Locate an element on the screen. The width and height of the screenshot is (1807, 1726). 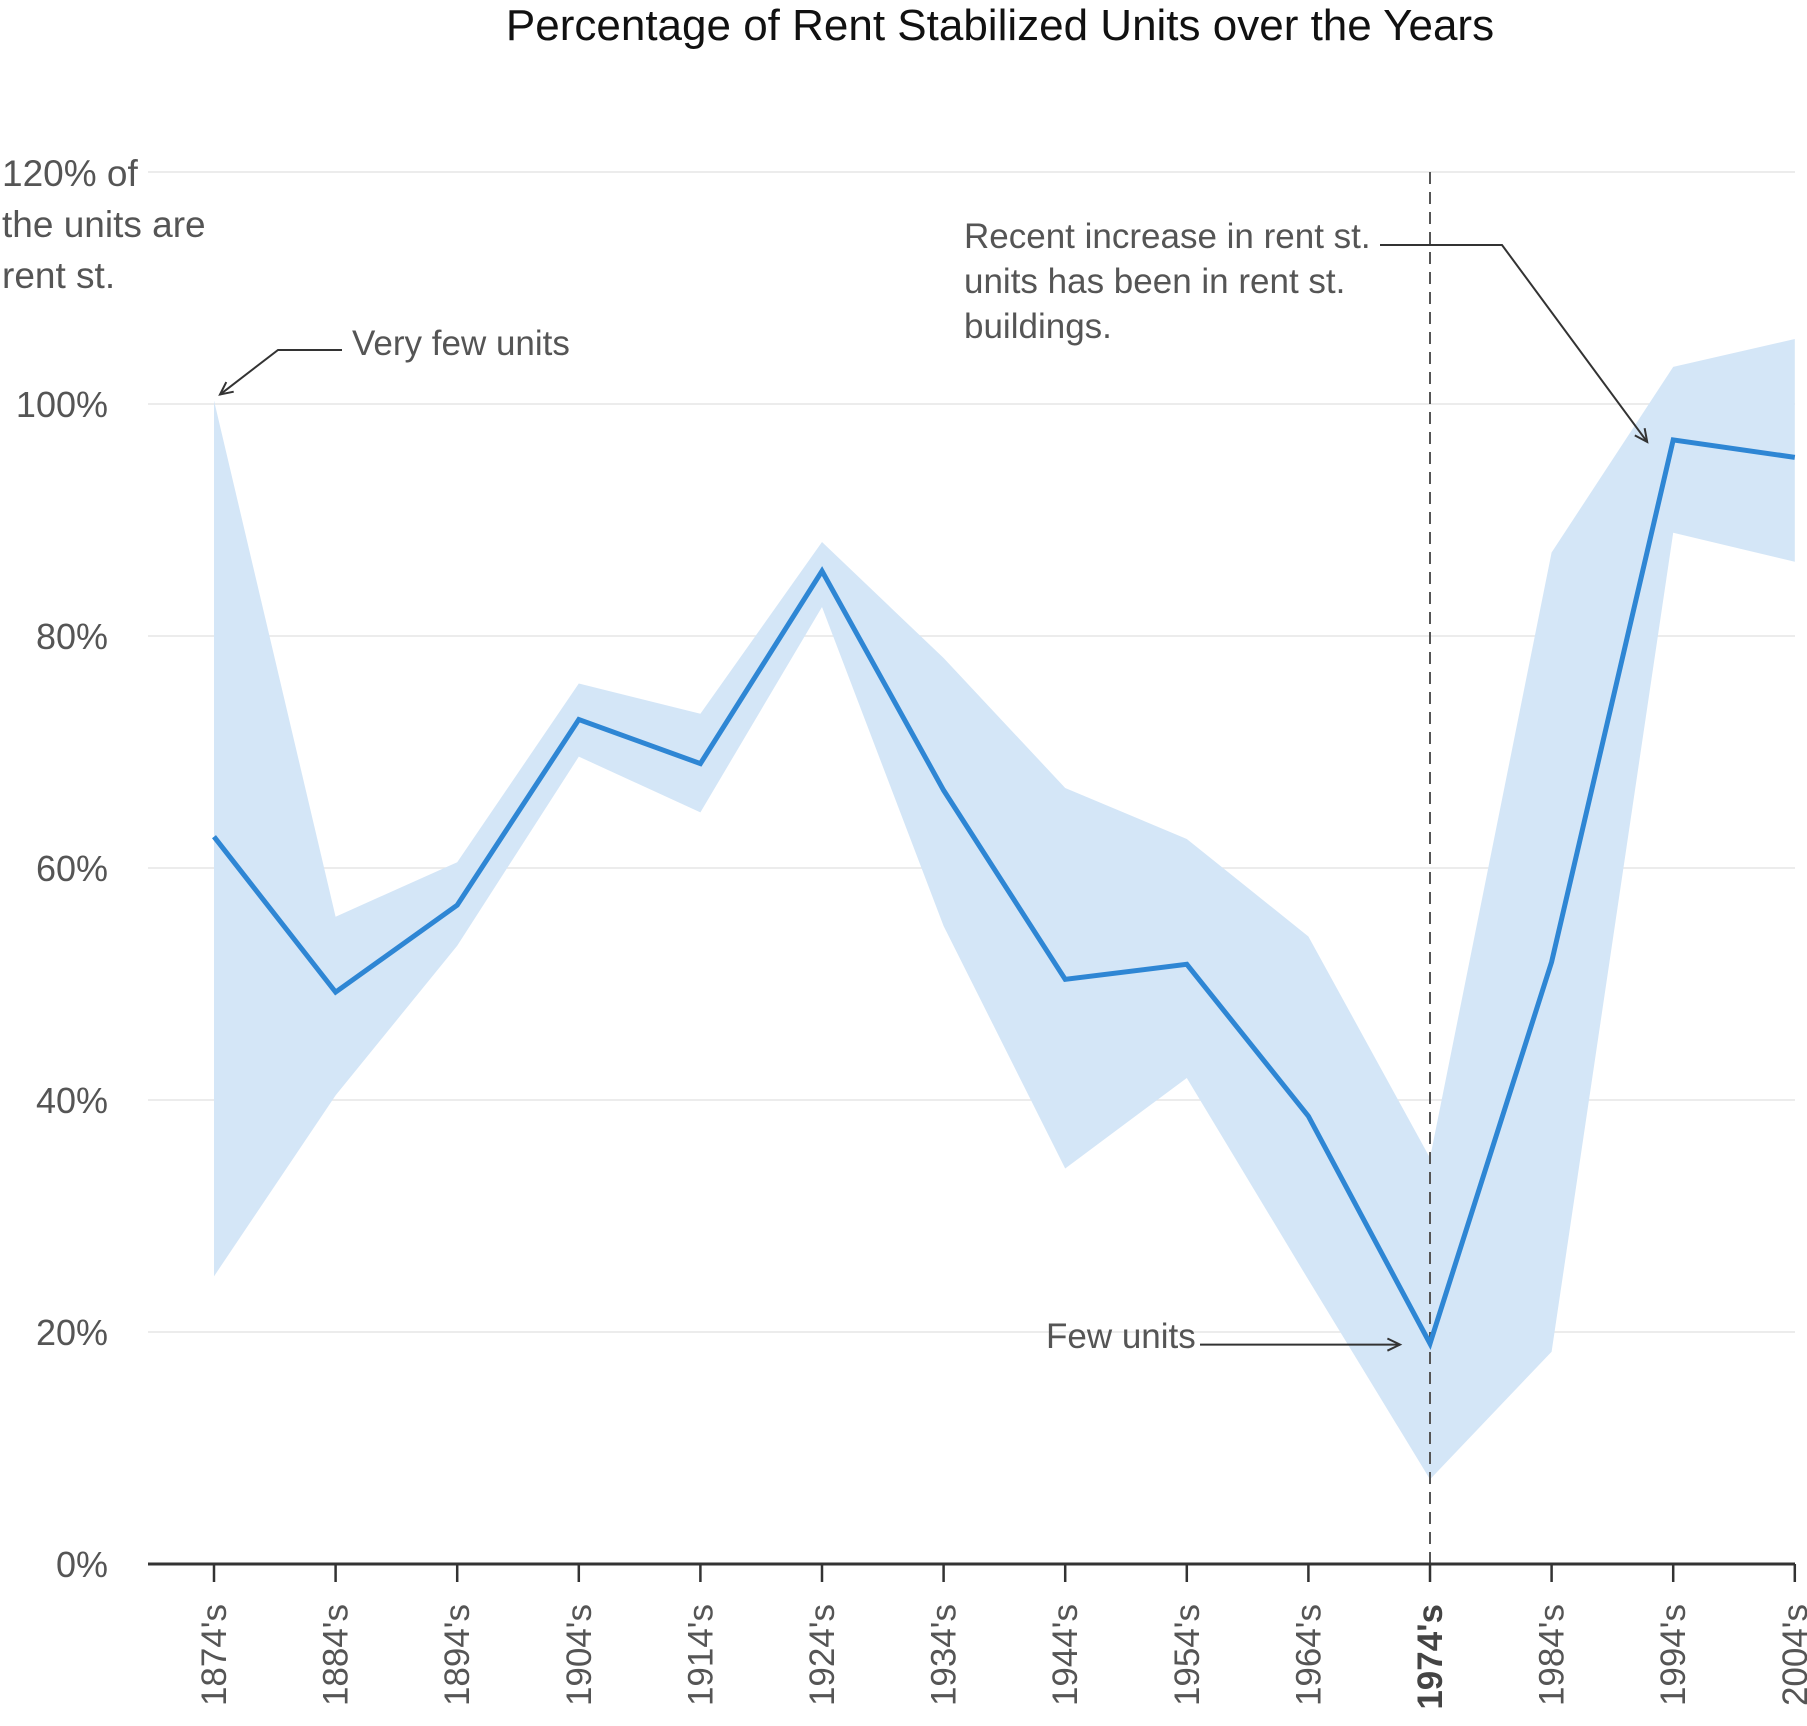
y-tick-label: 60% is located at coordinates (72, 868).